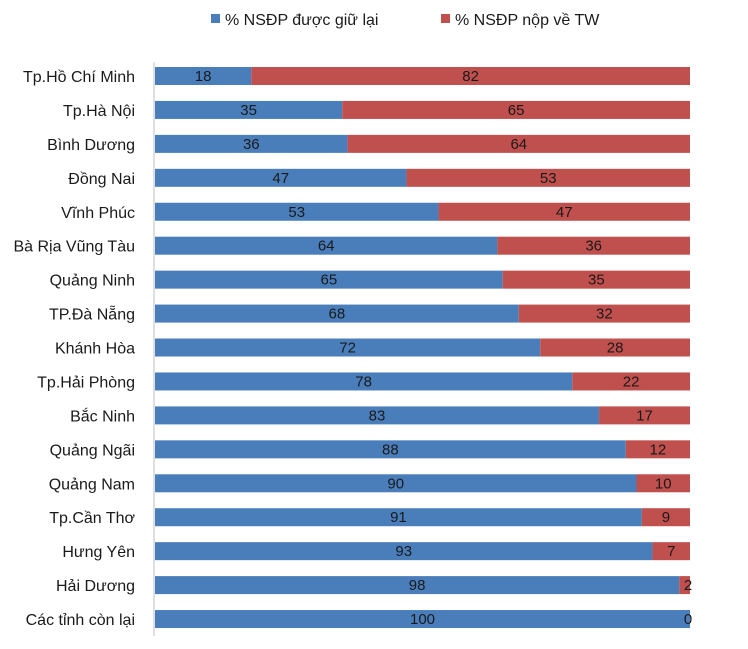  I want to click on value-label-remitted: 22, so click(631, 381).